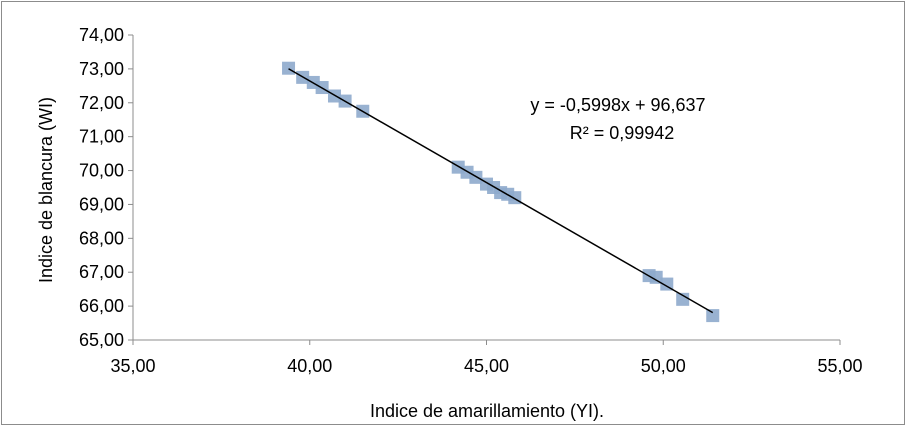  Describe the element at coordinates (617, 105) in the screenshot. I see `trendline-equation: y = -0,5998x + 96,637` at that location.